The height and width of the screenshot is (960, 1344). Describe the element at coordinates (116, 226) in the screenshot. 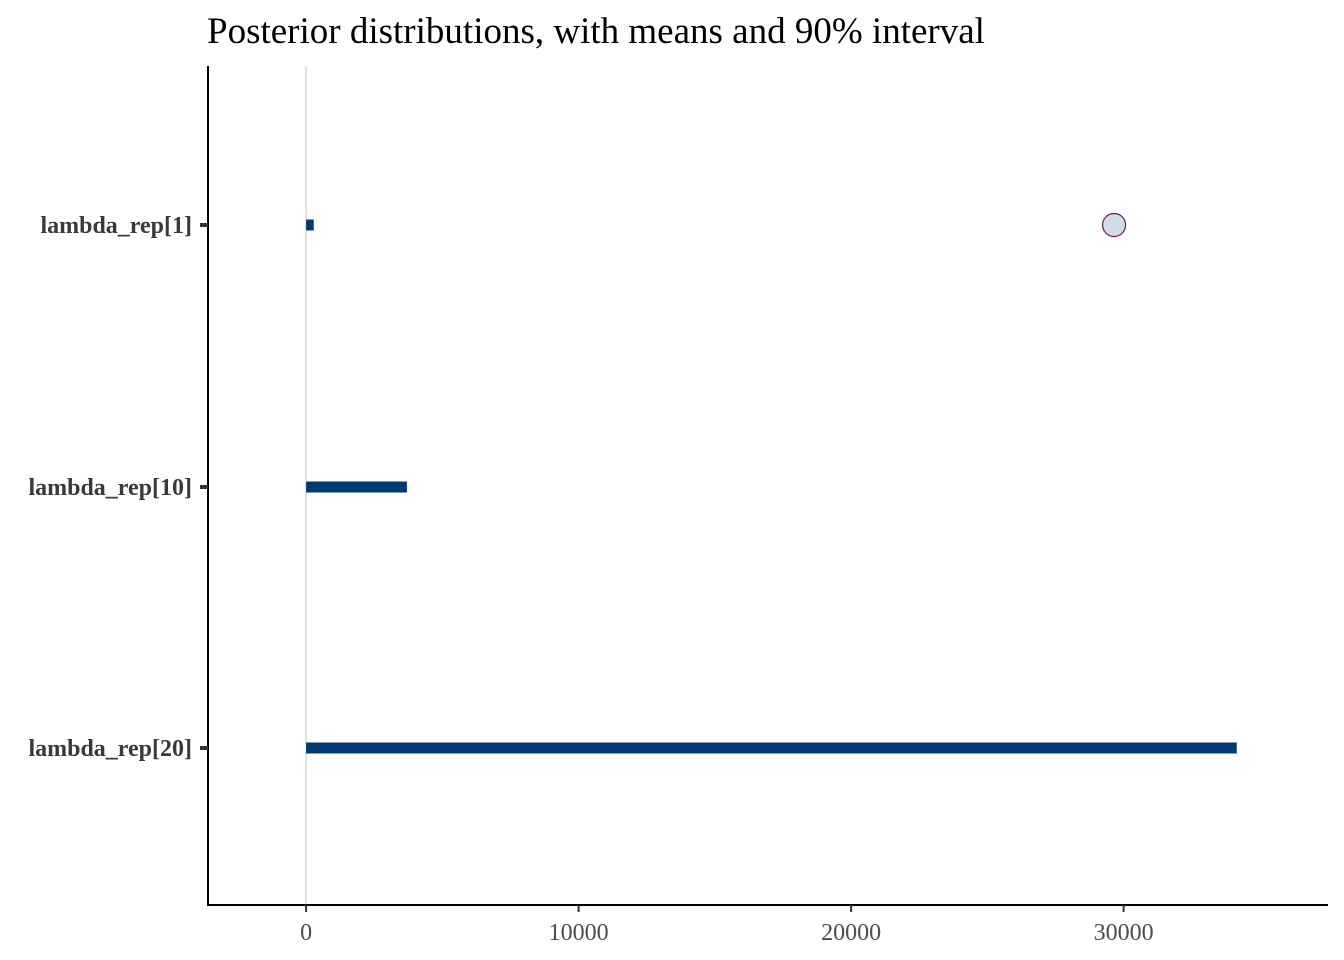

I see `y-tick-label: lambda_rep[1]` at that location.